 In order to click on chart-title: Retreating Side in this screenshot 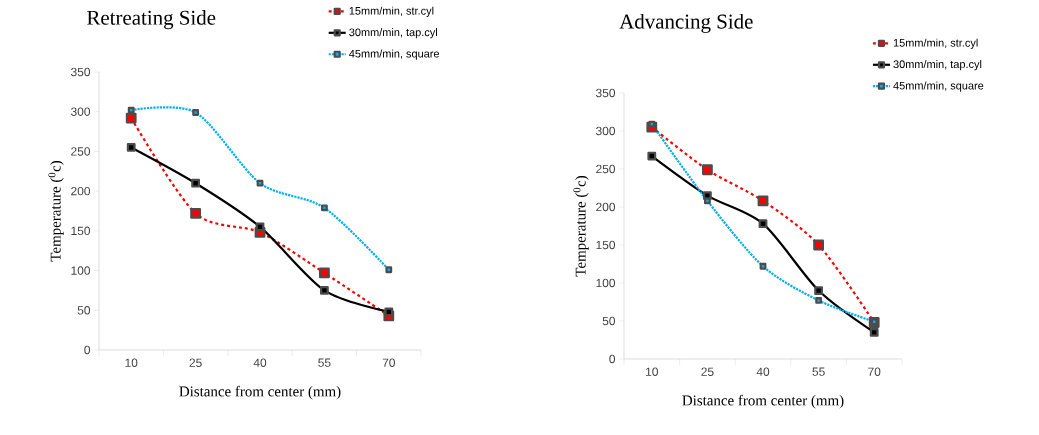, I will do `click(151, 20)`.